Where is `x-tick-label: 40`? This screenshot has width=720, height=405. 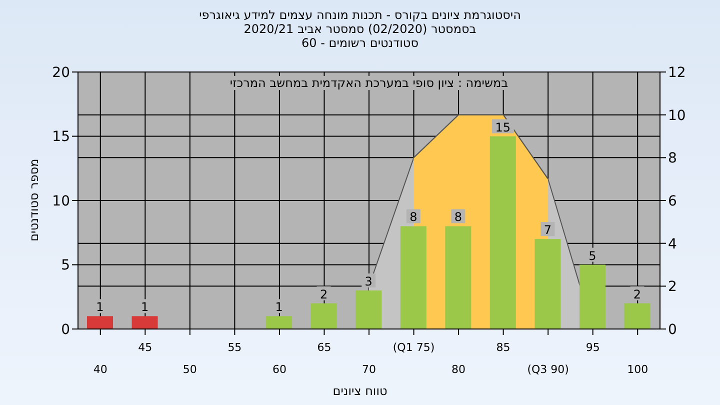 x-tick-label: 40 is located at coordinates (100, 369).